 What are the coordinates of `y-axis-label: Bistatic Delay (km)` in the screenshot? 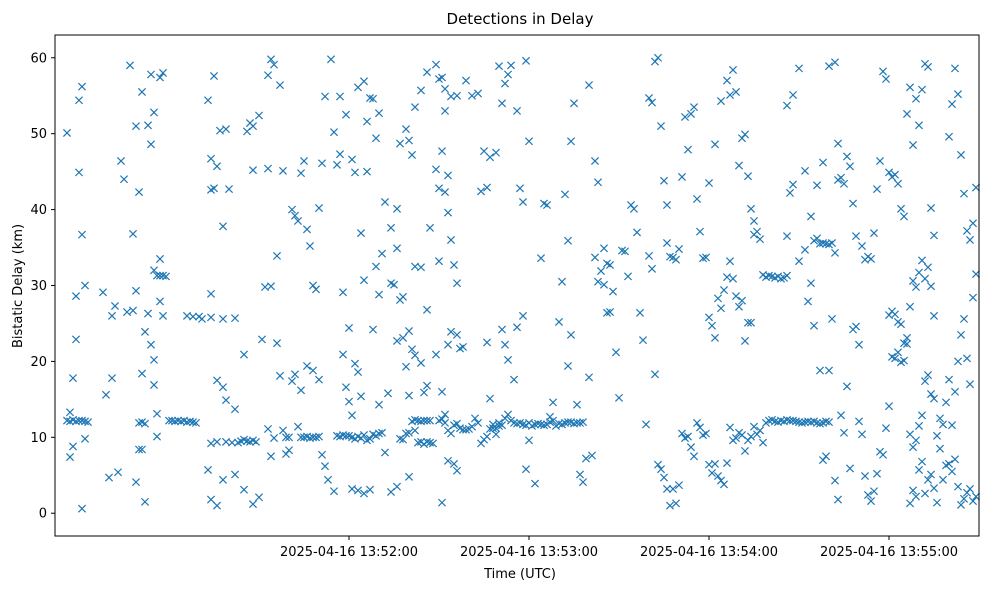 It's located at (18, 286).